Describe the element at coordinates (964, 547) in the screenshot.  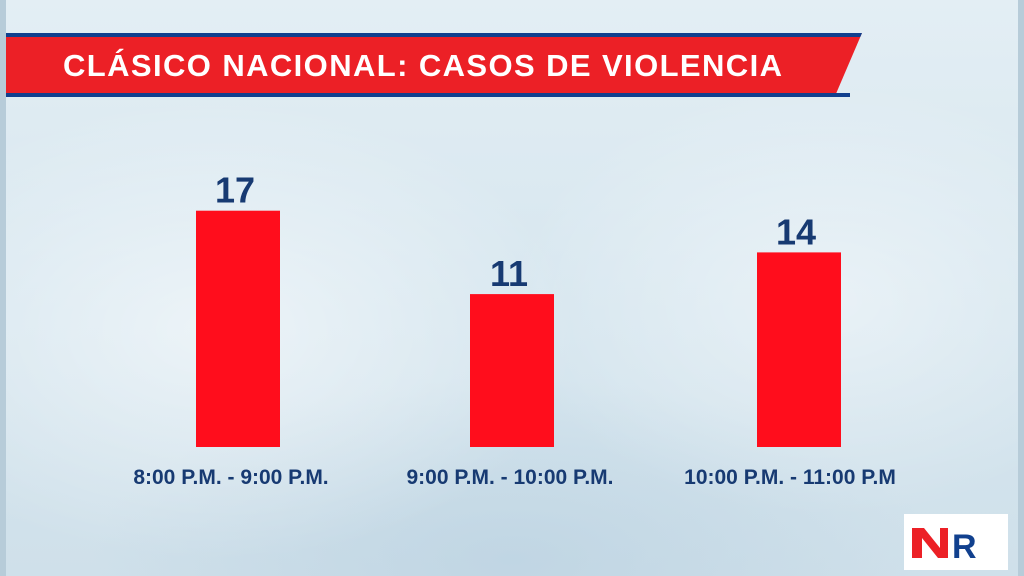
I see `svg-text: R` at that location.